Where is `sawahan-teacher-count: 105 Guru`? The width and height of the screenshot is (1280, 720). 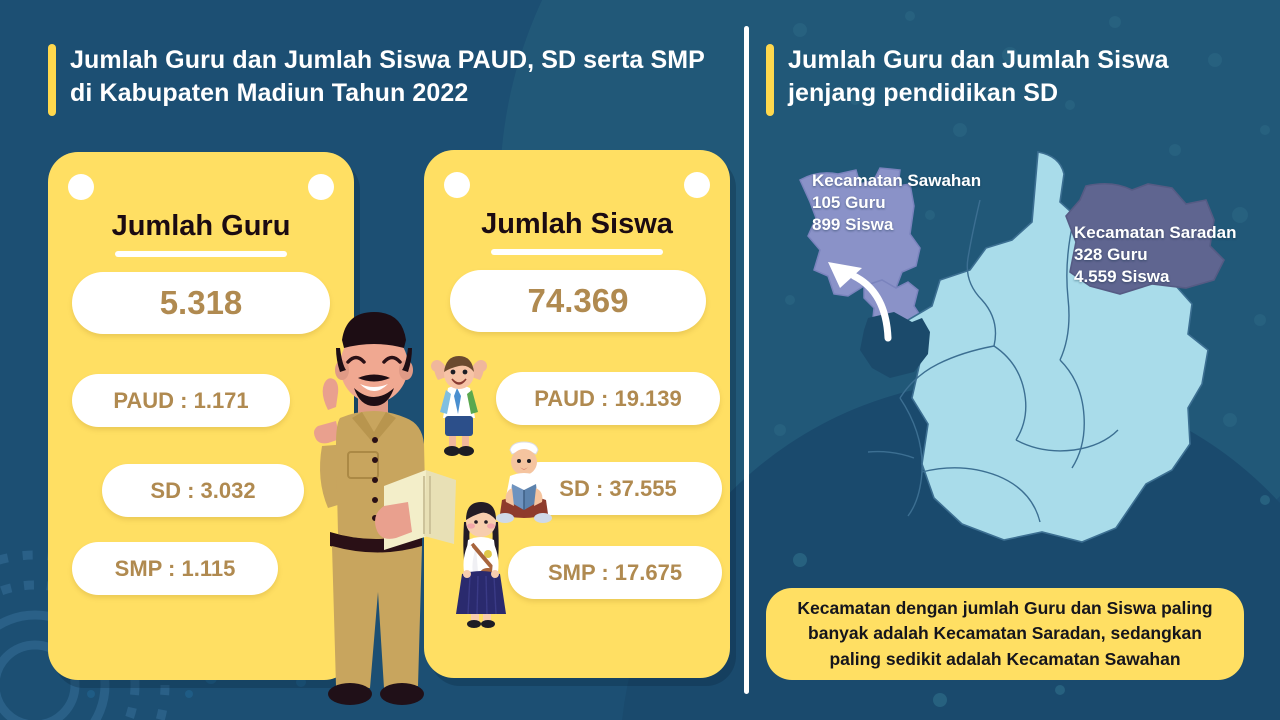 sawahan-teacher-count: 105 Guru is located at coordinates (849, 203).